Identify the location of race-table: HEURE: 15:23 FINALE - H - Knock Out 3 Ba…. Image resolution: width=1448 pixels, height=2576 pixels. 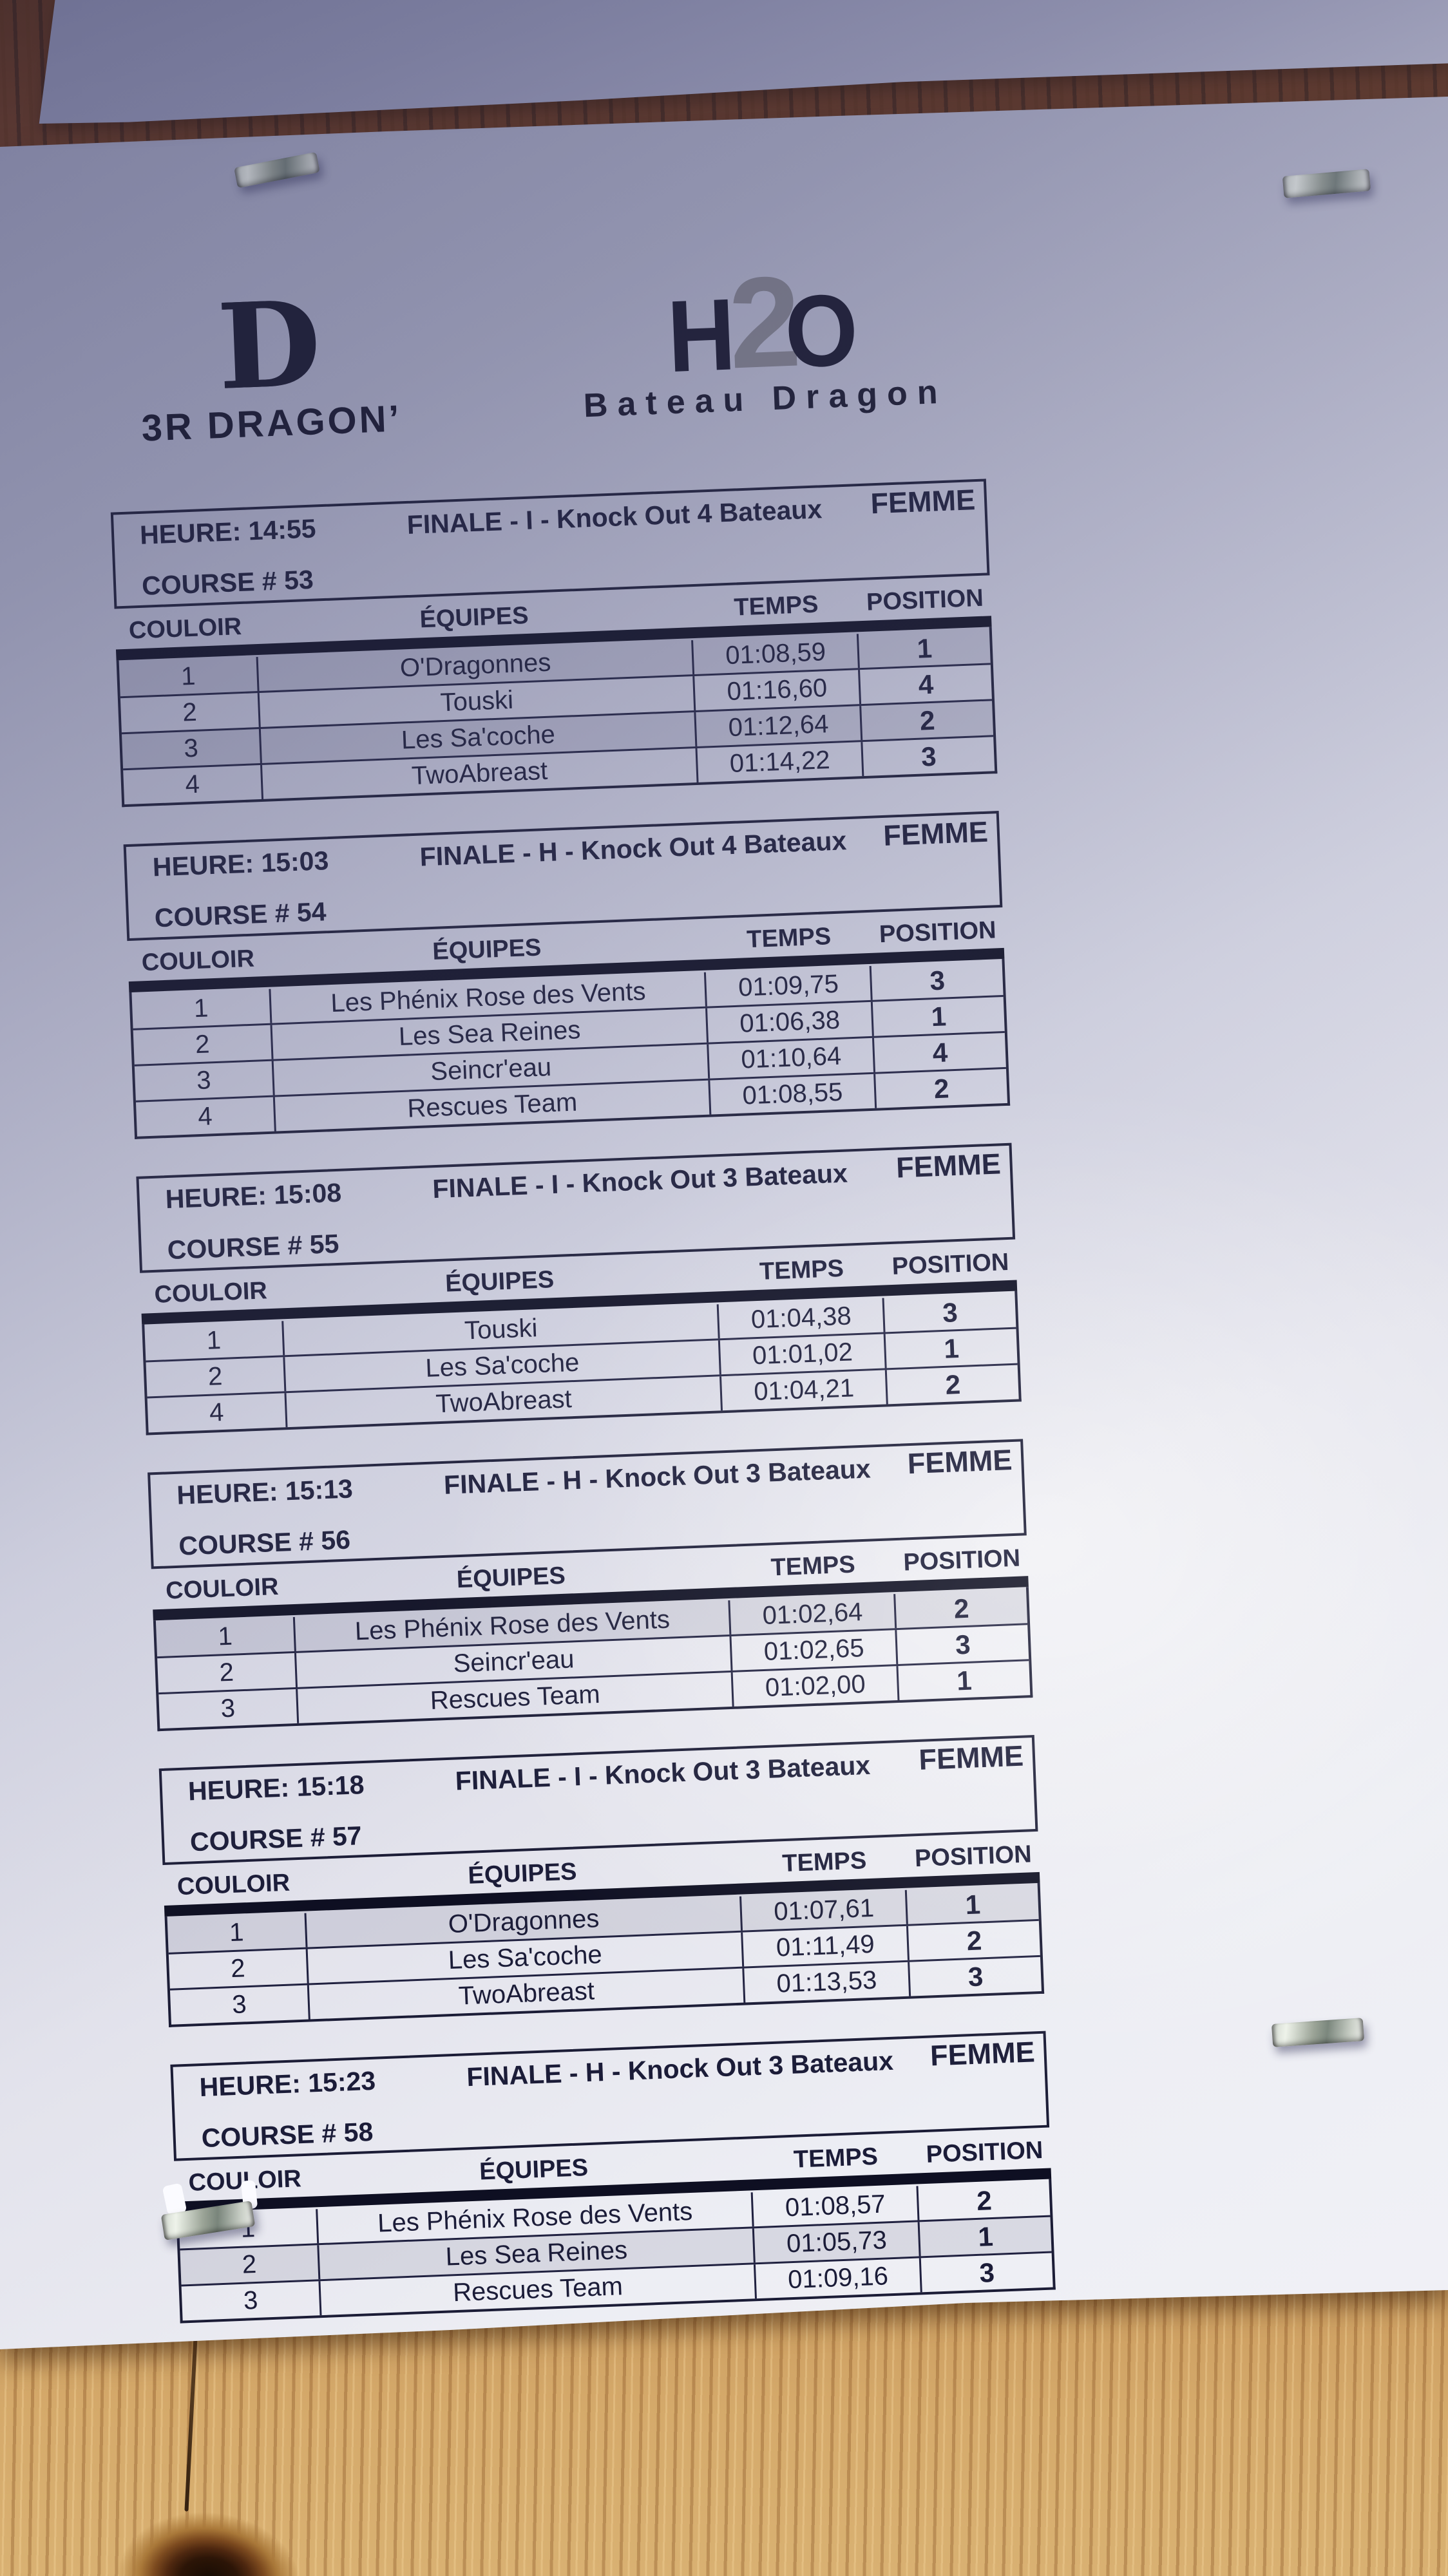
(613, 2177).